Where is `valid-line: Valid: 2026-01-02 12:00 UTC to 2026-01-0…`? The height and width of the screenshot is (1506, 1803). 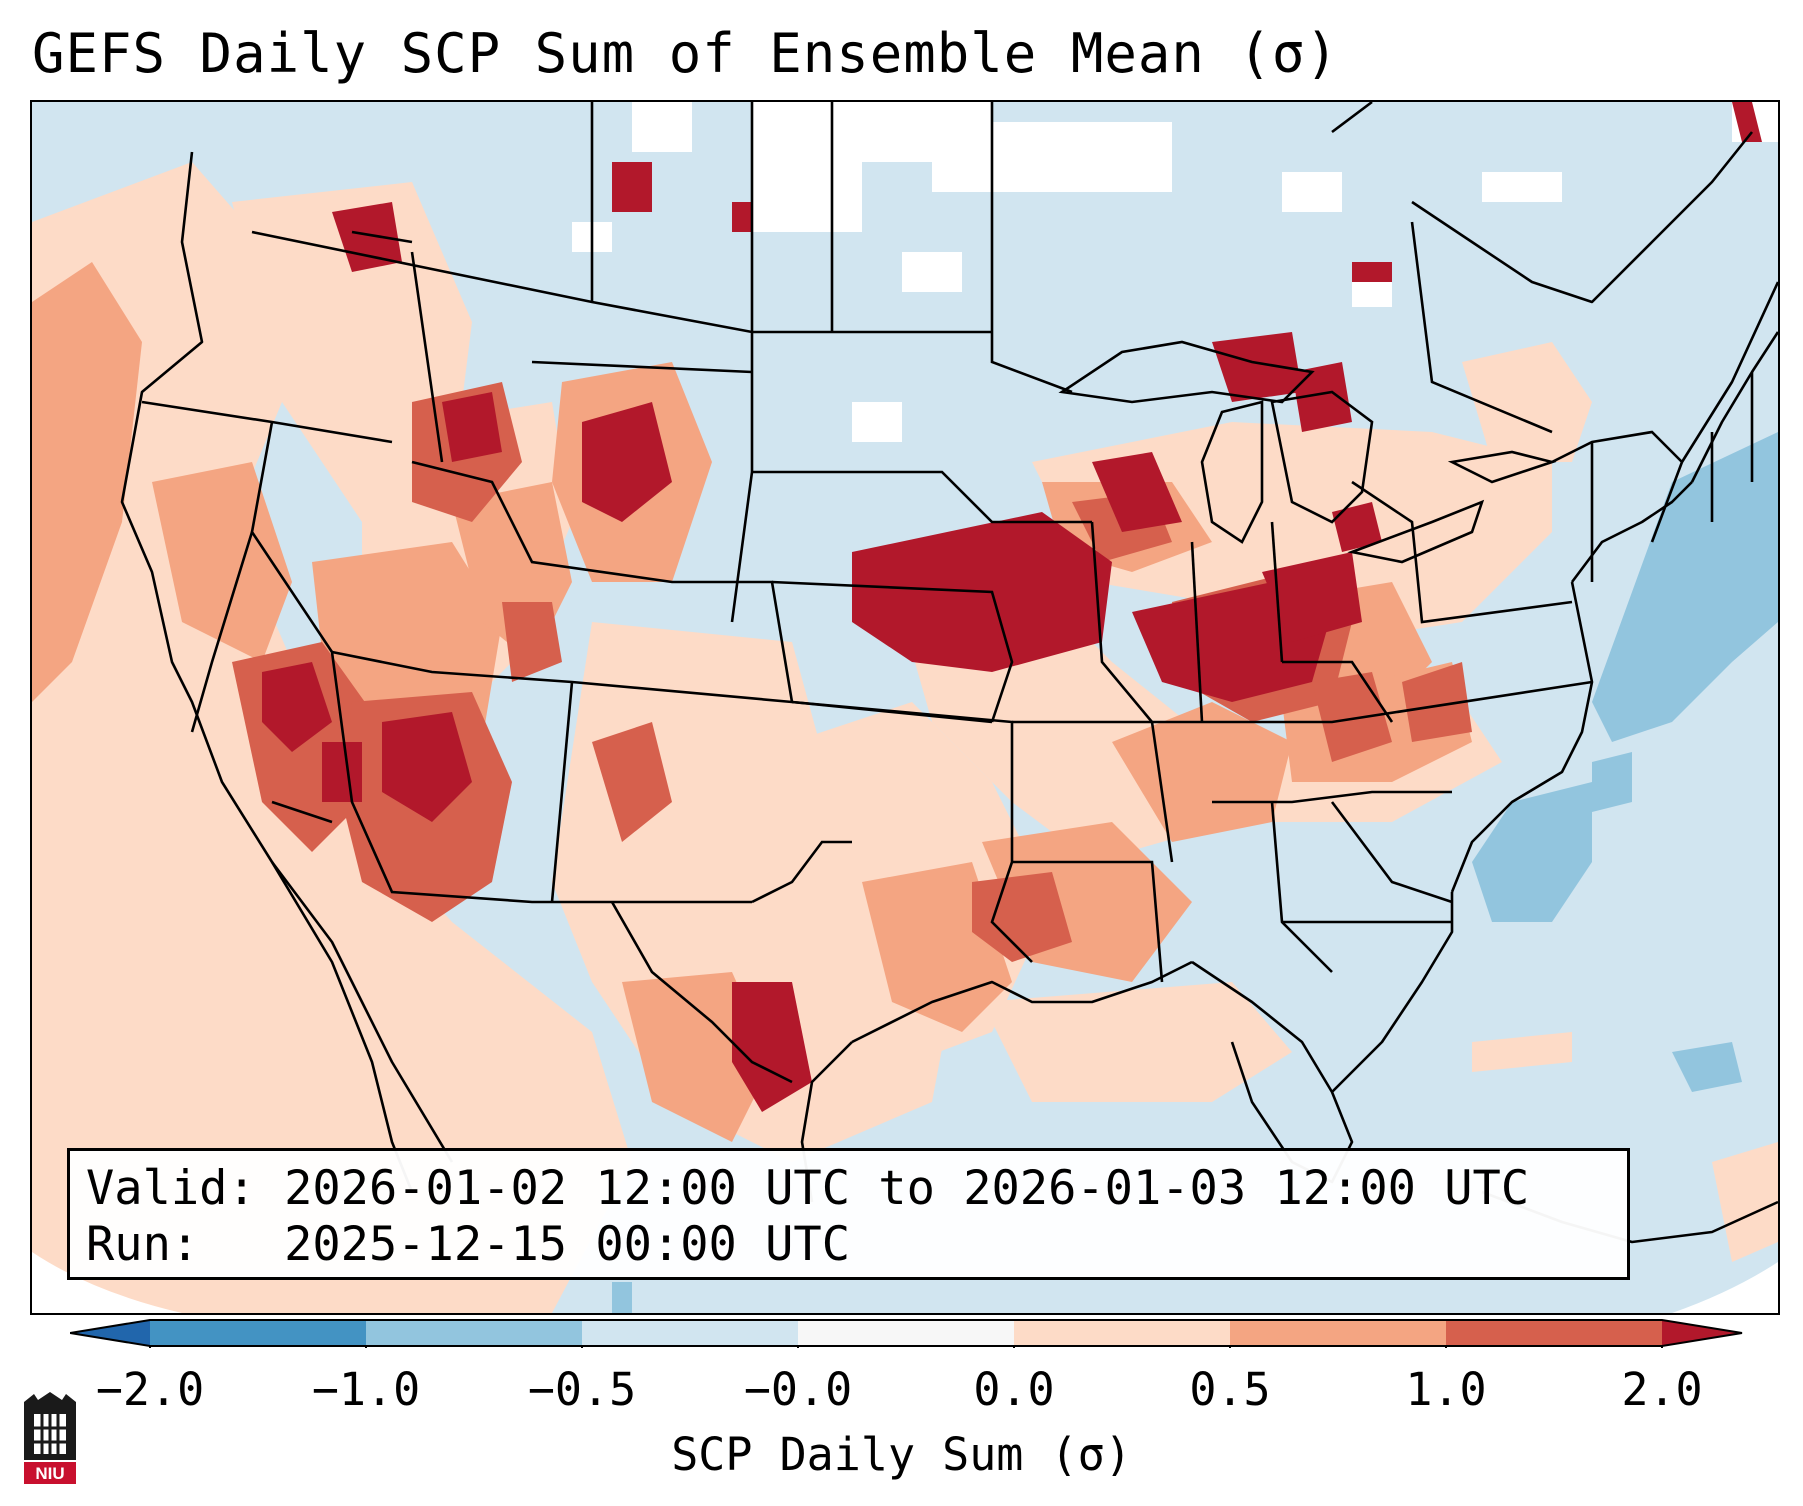
valid-line: Valid: 2026-01-02 12:00 UTC to 2026-01-0… is located at coordinates (808, 1188).